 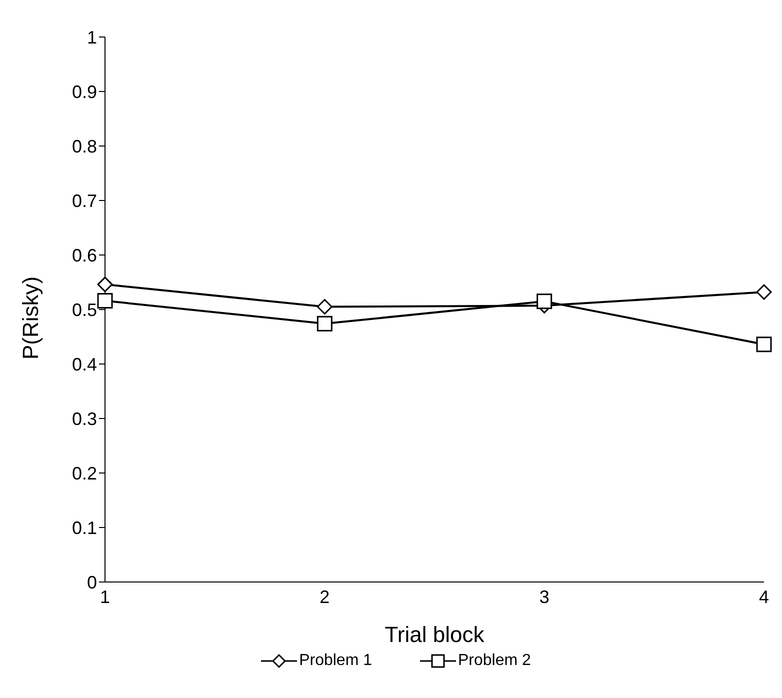 I want to click on y-tick-label: 0.7, so click(x=84, y=200).